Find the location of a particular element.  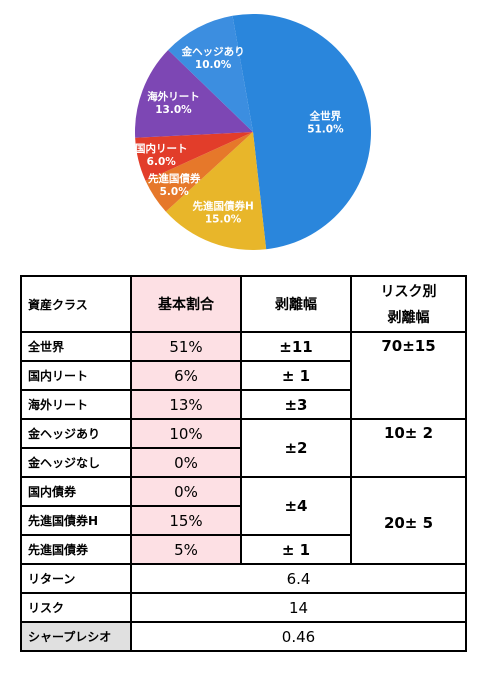

pie-slice-value: 6.0% is located at coordinates (162, 162).